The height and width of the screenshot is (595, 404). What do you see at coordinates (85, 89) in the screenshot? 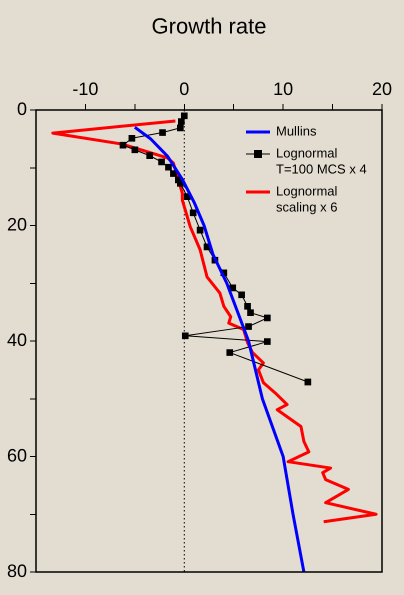
I see `x-tick-label: -10` at bounding box center [85, 89].